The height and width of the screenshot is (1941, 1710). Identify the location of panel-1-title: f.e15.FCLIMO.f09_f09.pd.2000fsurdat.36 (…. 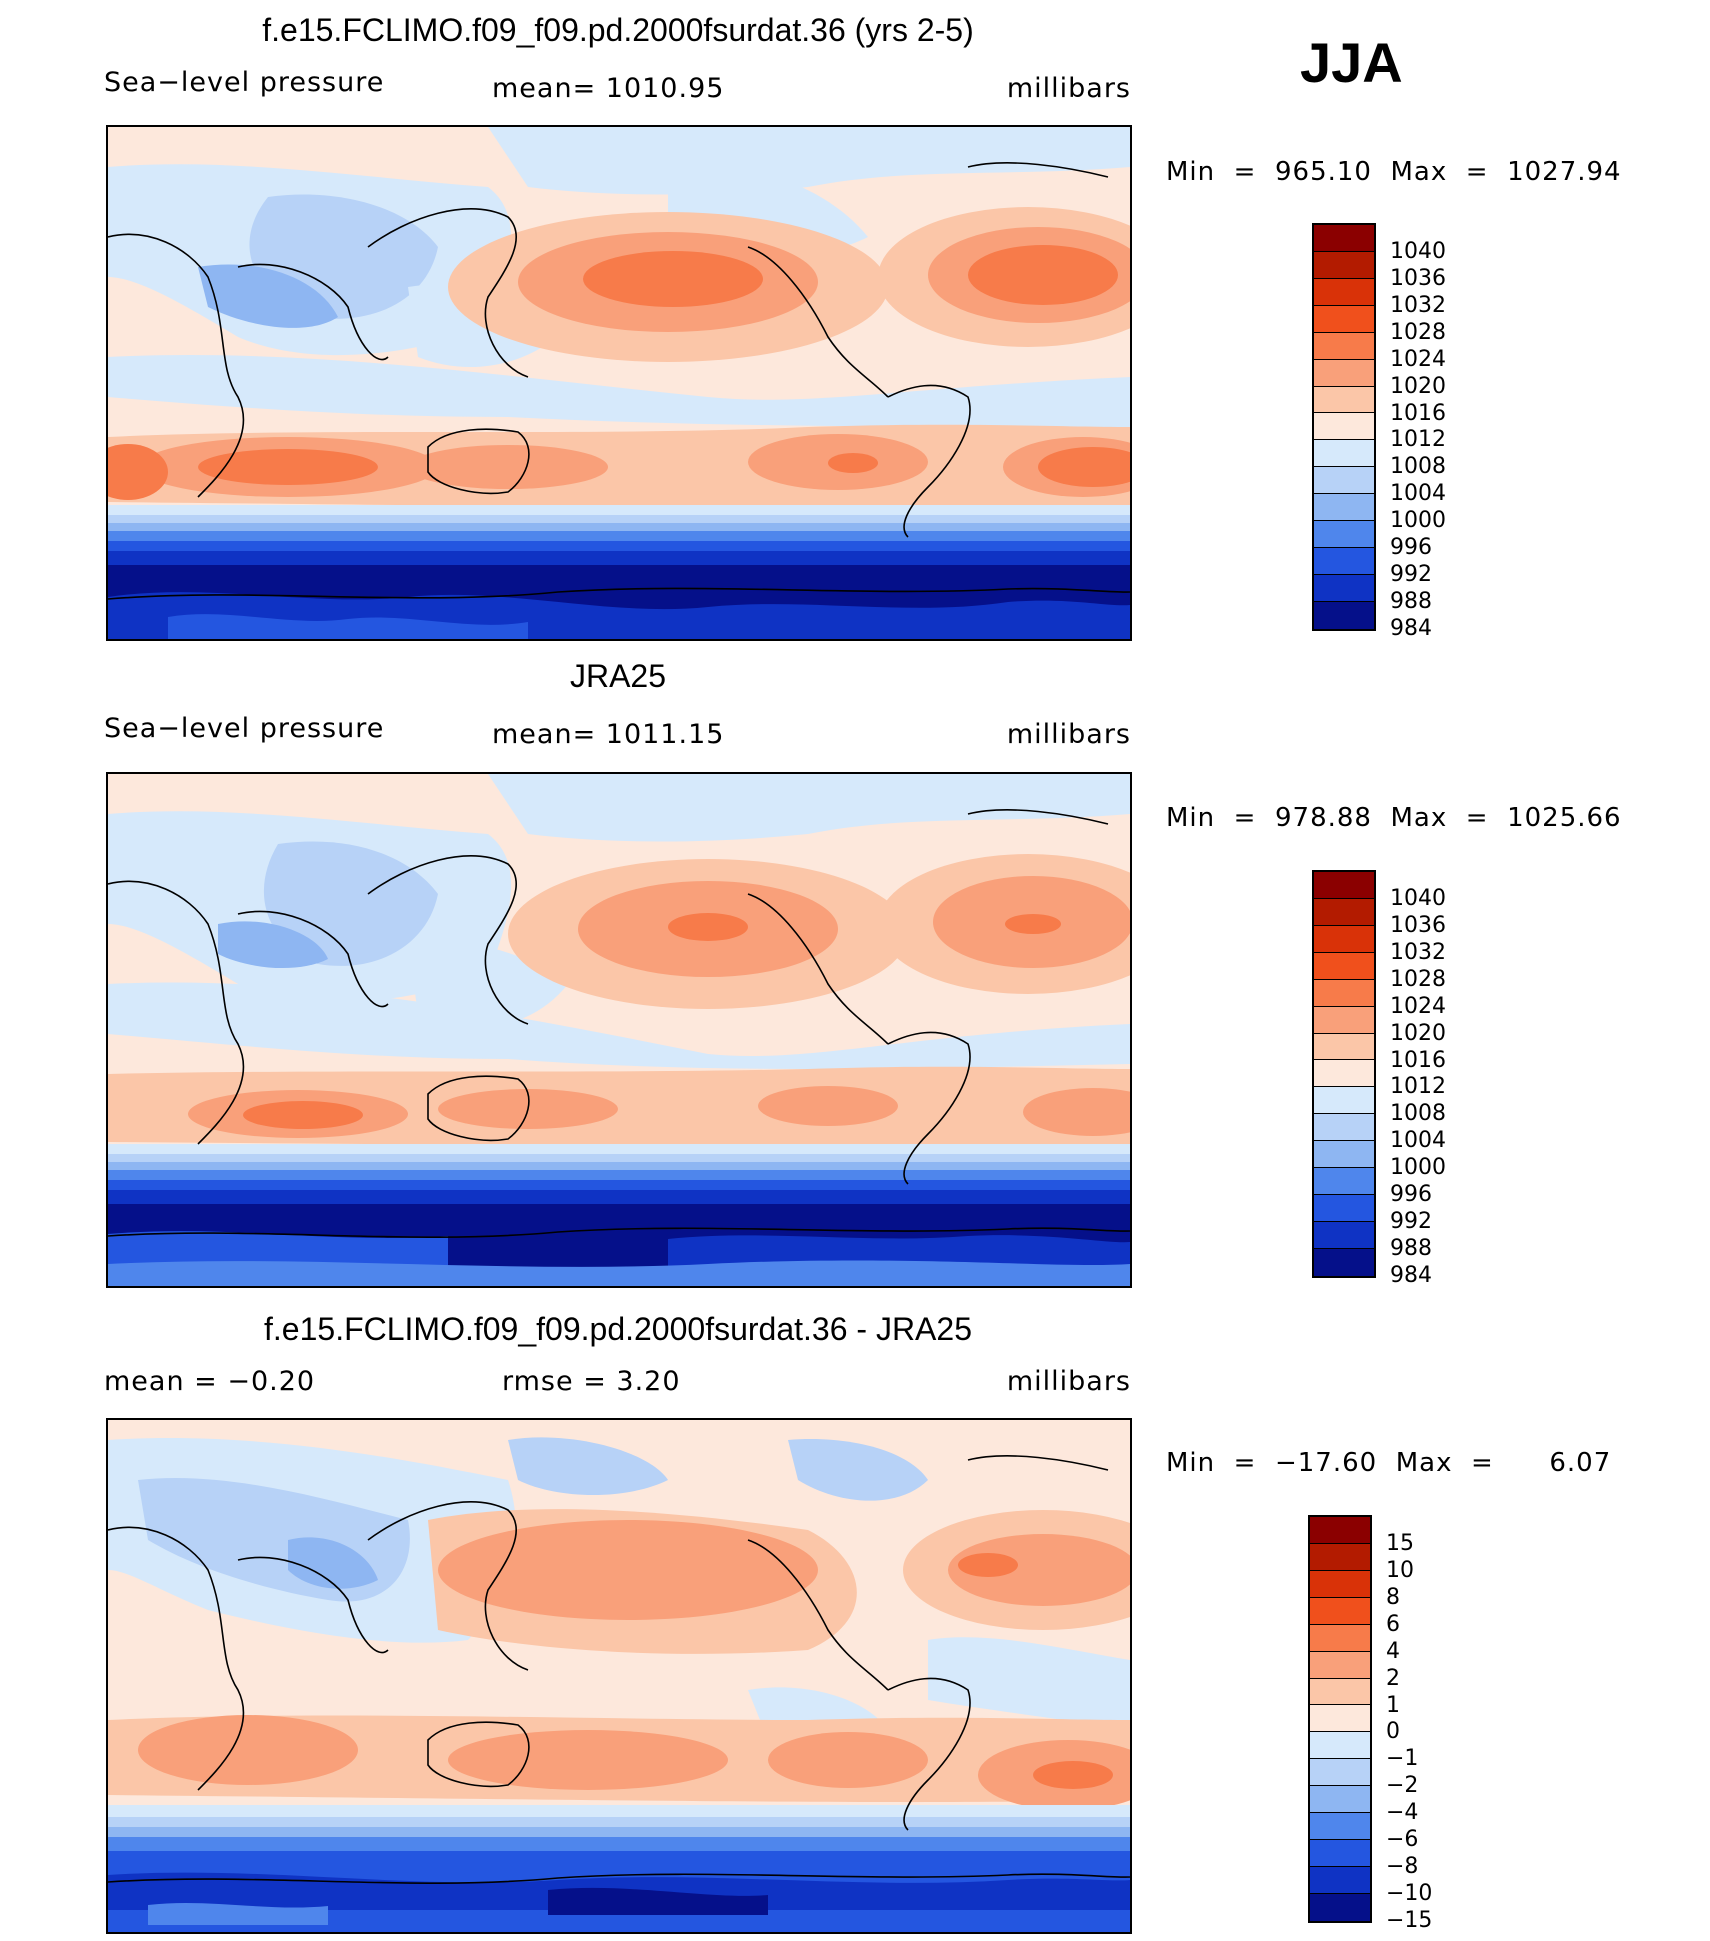
(618, 30).